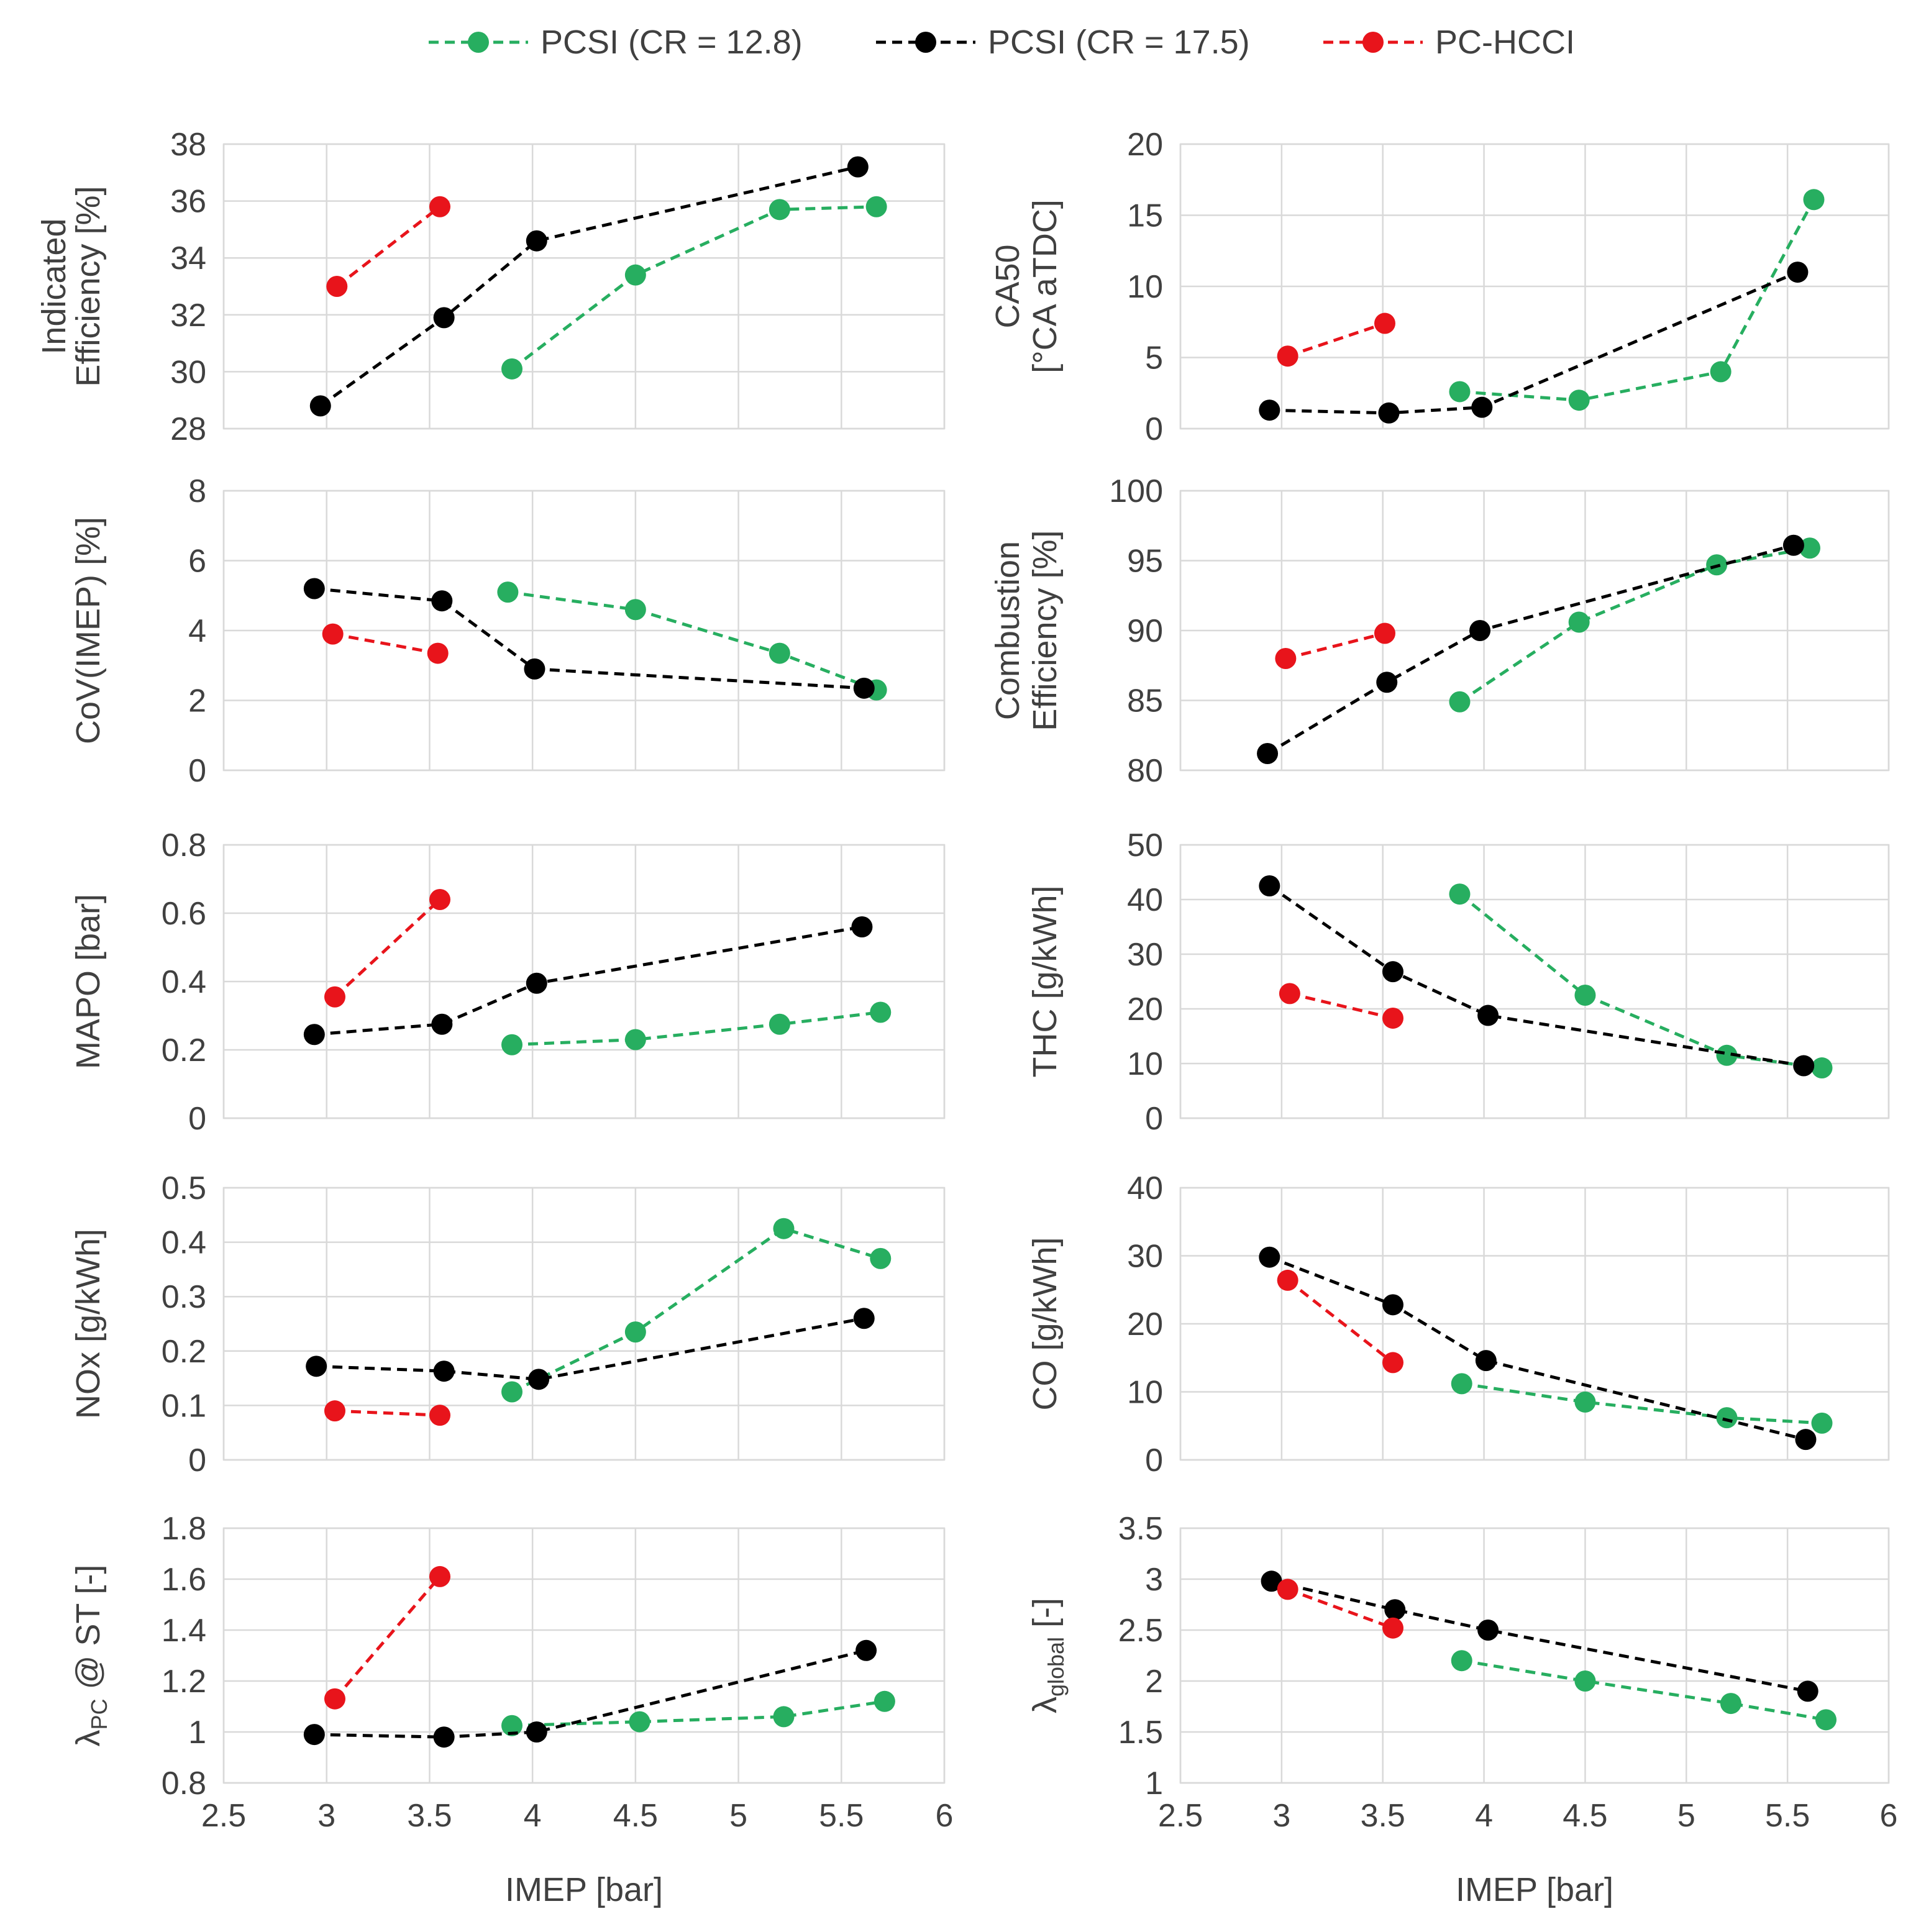 The width and height of the screenshot is (1921, 1932). Describe the element at coordinates (1505, 42) in the screenshot. I see `legend-label: PC-HCCI` at that location.